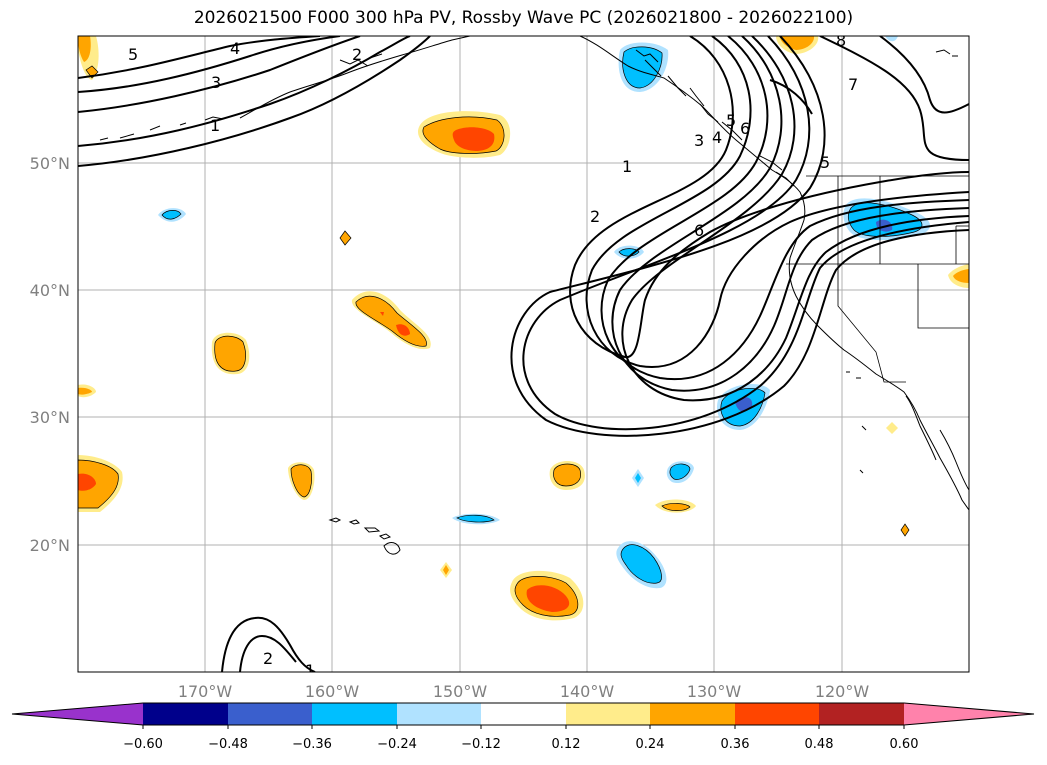 The width and height of the screenshot is (1047, 765). What do you see at coordinates (50, 290) in the screenshot?
I see `lat-tick-label: 40°N` at bounding box center [50, 290].